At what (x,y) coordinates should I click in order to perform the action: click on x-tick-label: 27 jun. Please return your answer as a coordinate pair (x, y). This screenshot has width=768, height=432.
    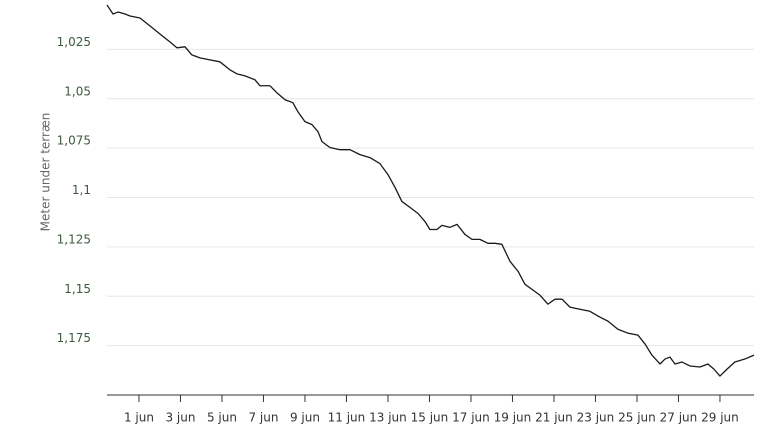
    Looking at the image, I should click on (679, 418).